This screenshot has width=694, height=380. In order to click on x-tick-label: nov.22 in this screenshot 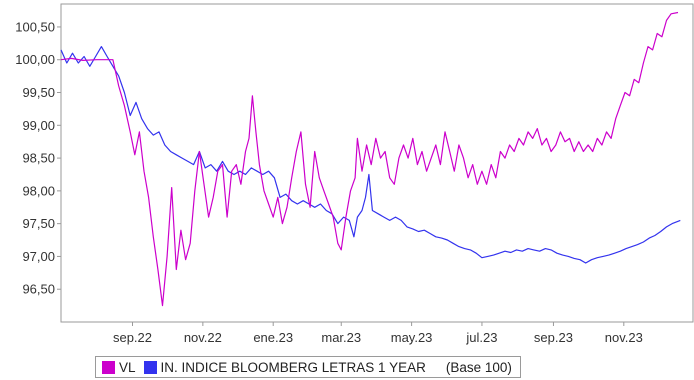, I will do `click(203, 337)`.